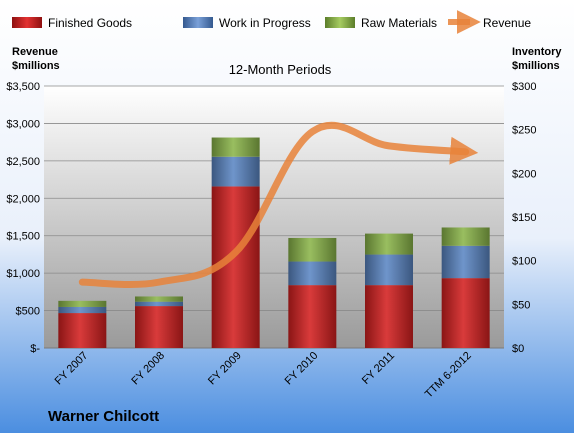 The width and height of the screenshot is (574, 433). Describe the element at coordinates (265, 23) in the screenshot. I see `legend-label-work-in-progress: Work in Progress` at that location.